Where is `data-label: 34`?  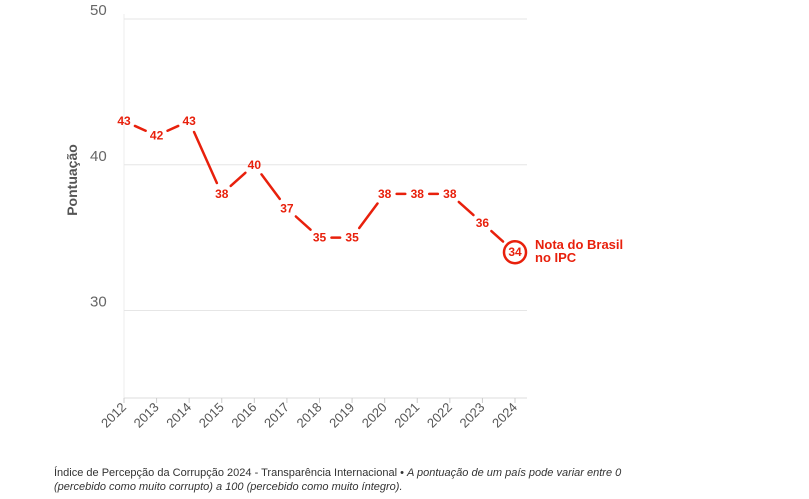 data-label: 34 is located at coordinates (515, 252).